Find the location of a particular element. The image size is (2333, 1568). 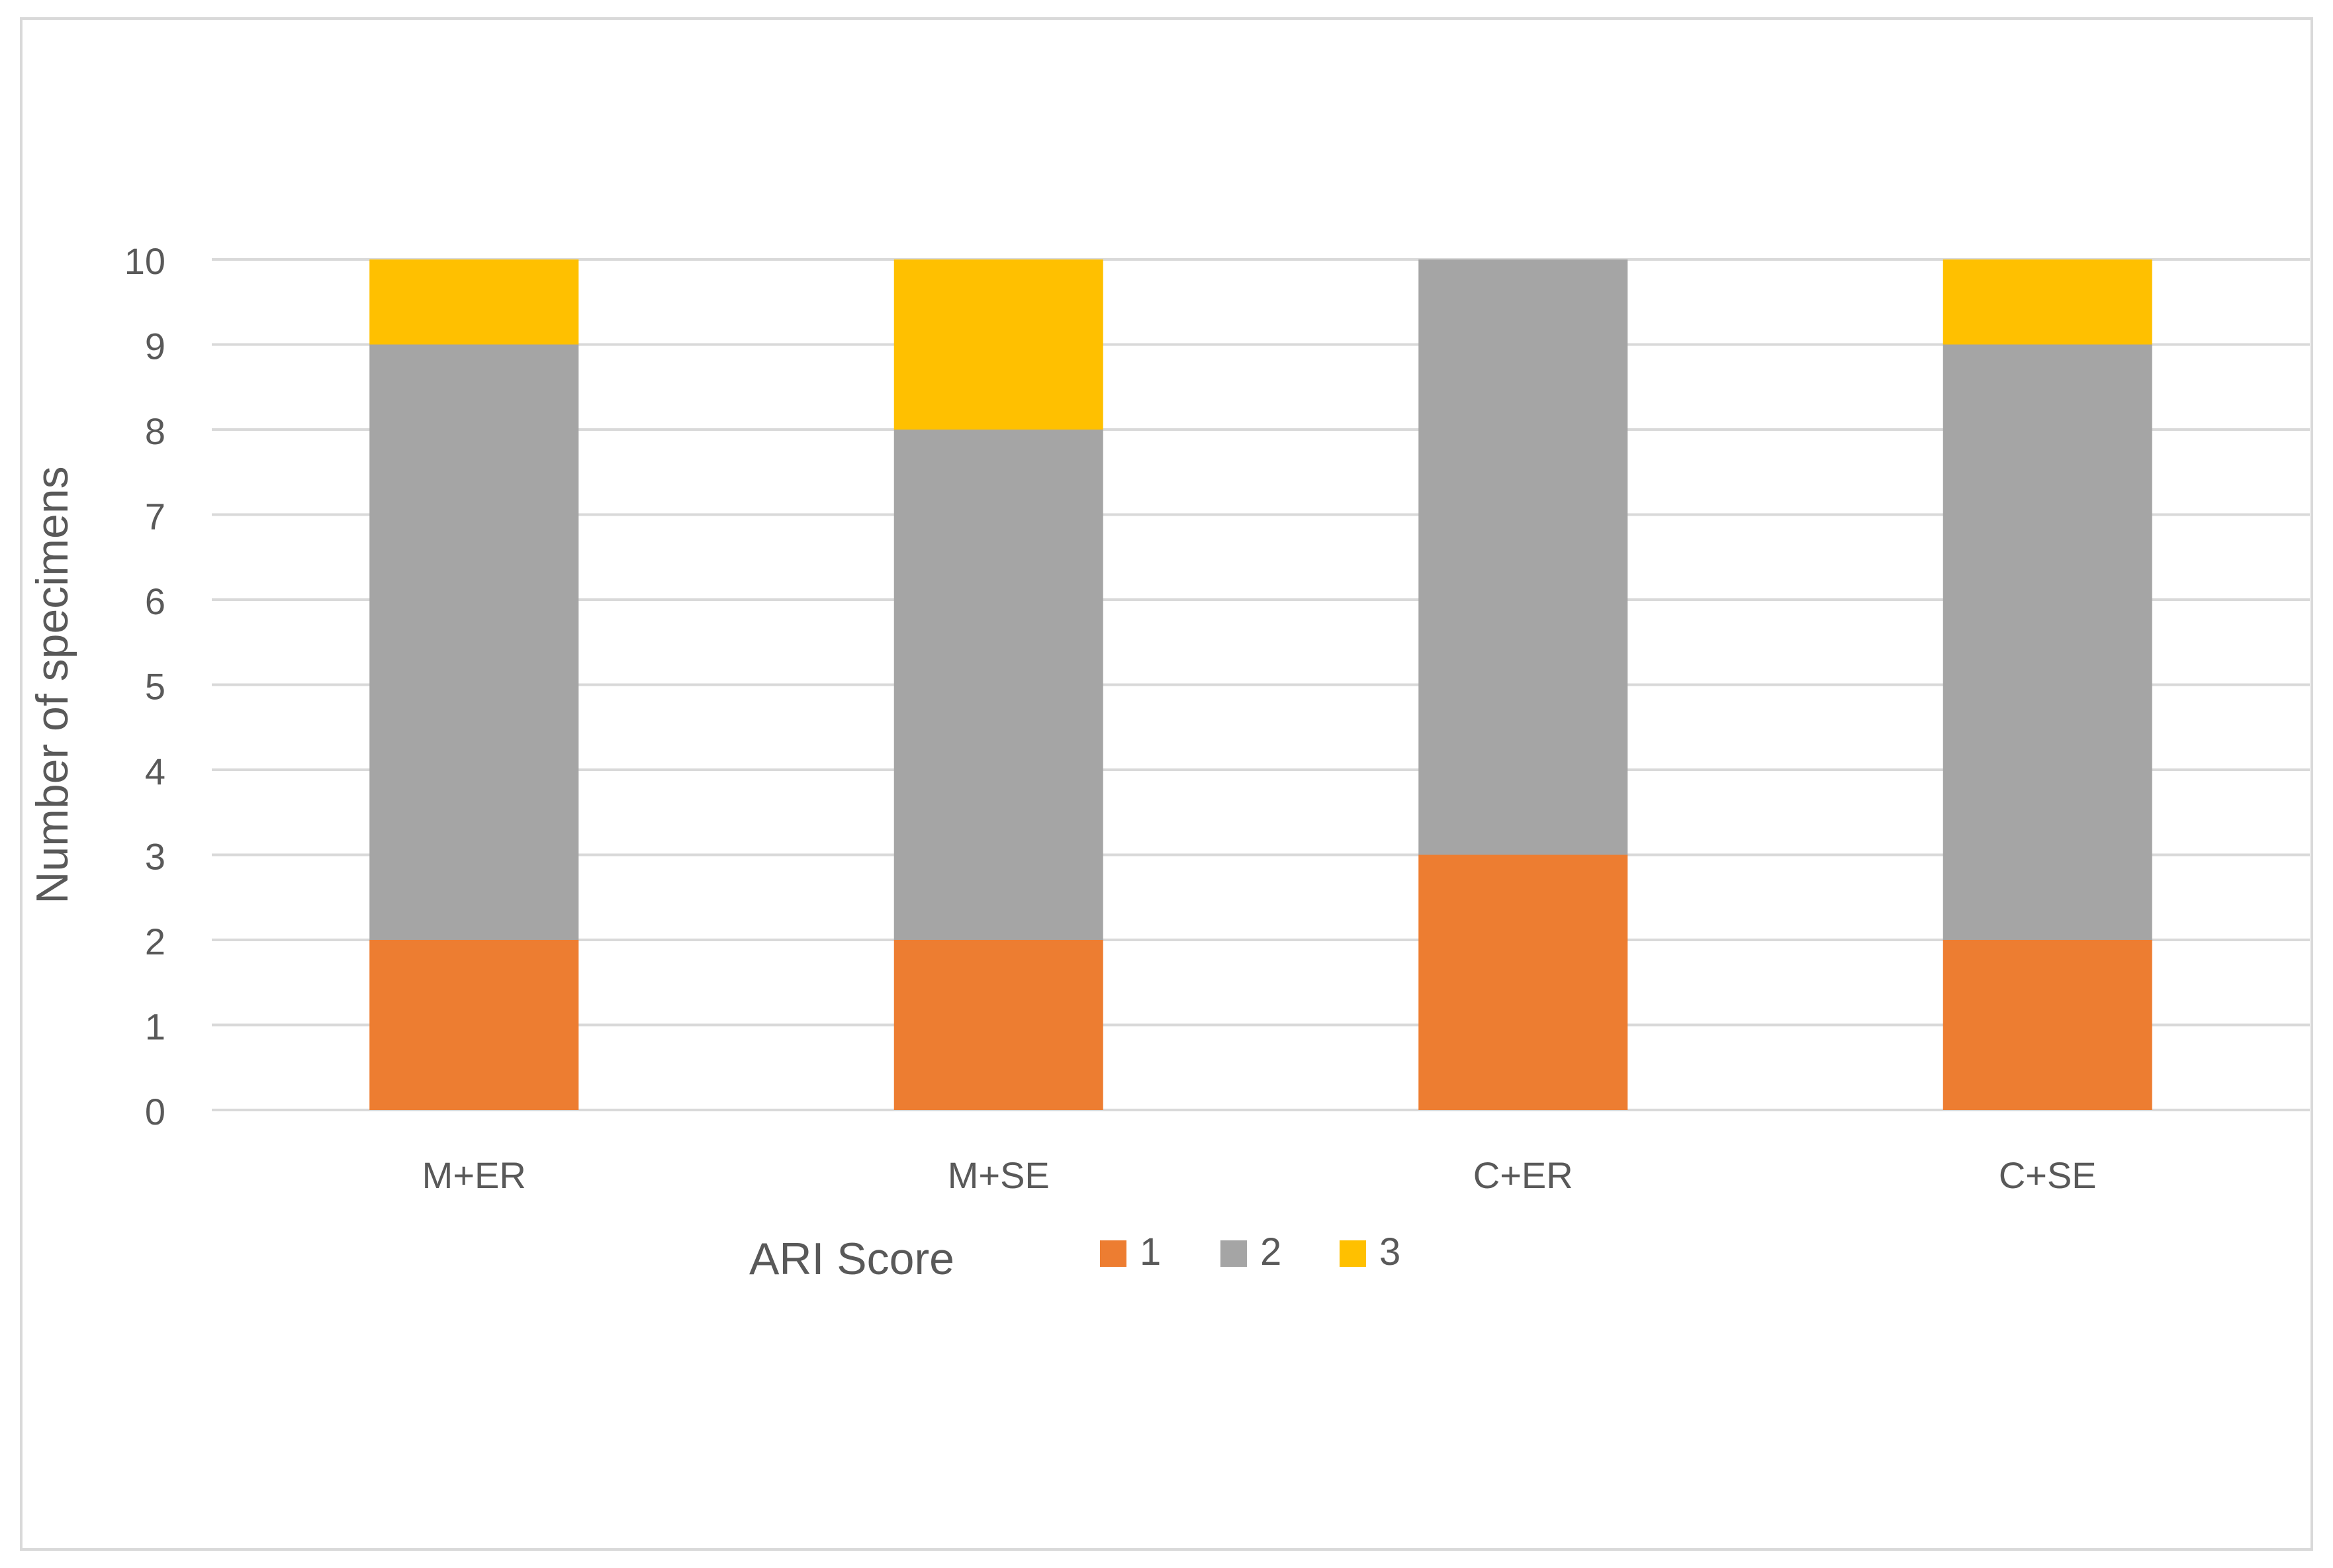

bar-segment-C+ER-score-1 is located at coordinates (1523, 982).